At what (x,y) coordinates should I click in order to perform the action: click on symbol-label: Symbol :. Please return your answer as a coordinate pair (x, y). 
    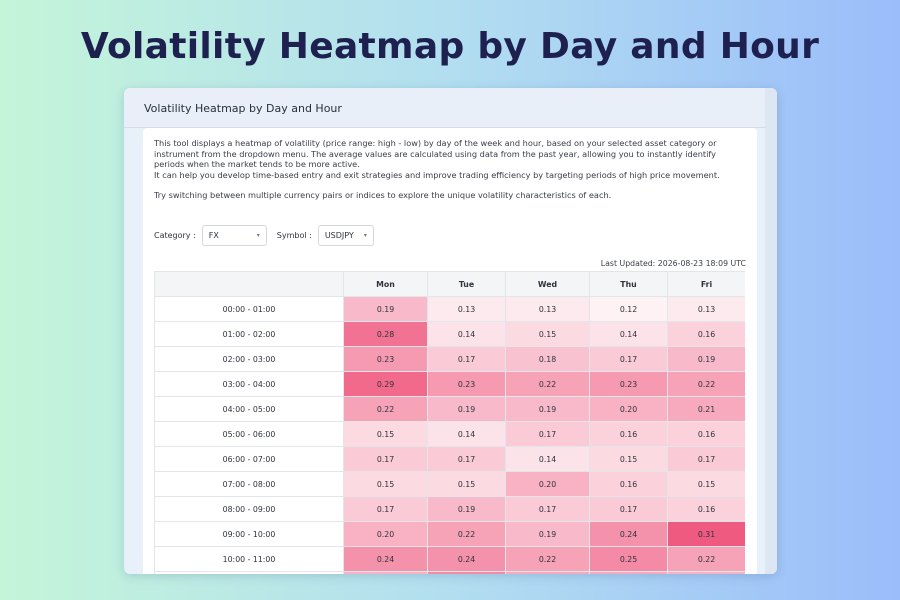
    Looking at the image, I should click on (294, 235).